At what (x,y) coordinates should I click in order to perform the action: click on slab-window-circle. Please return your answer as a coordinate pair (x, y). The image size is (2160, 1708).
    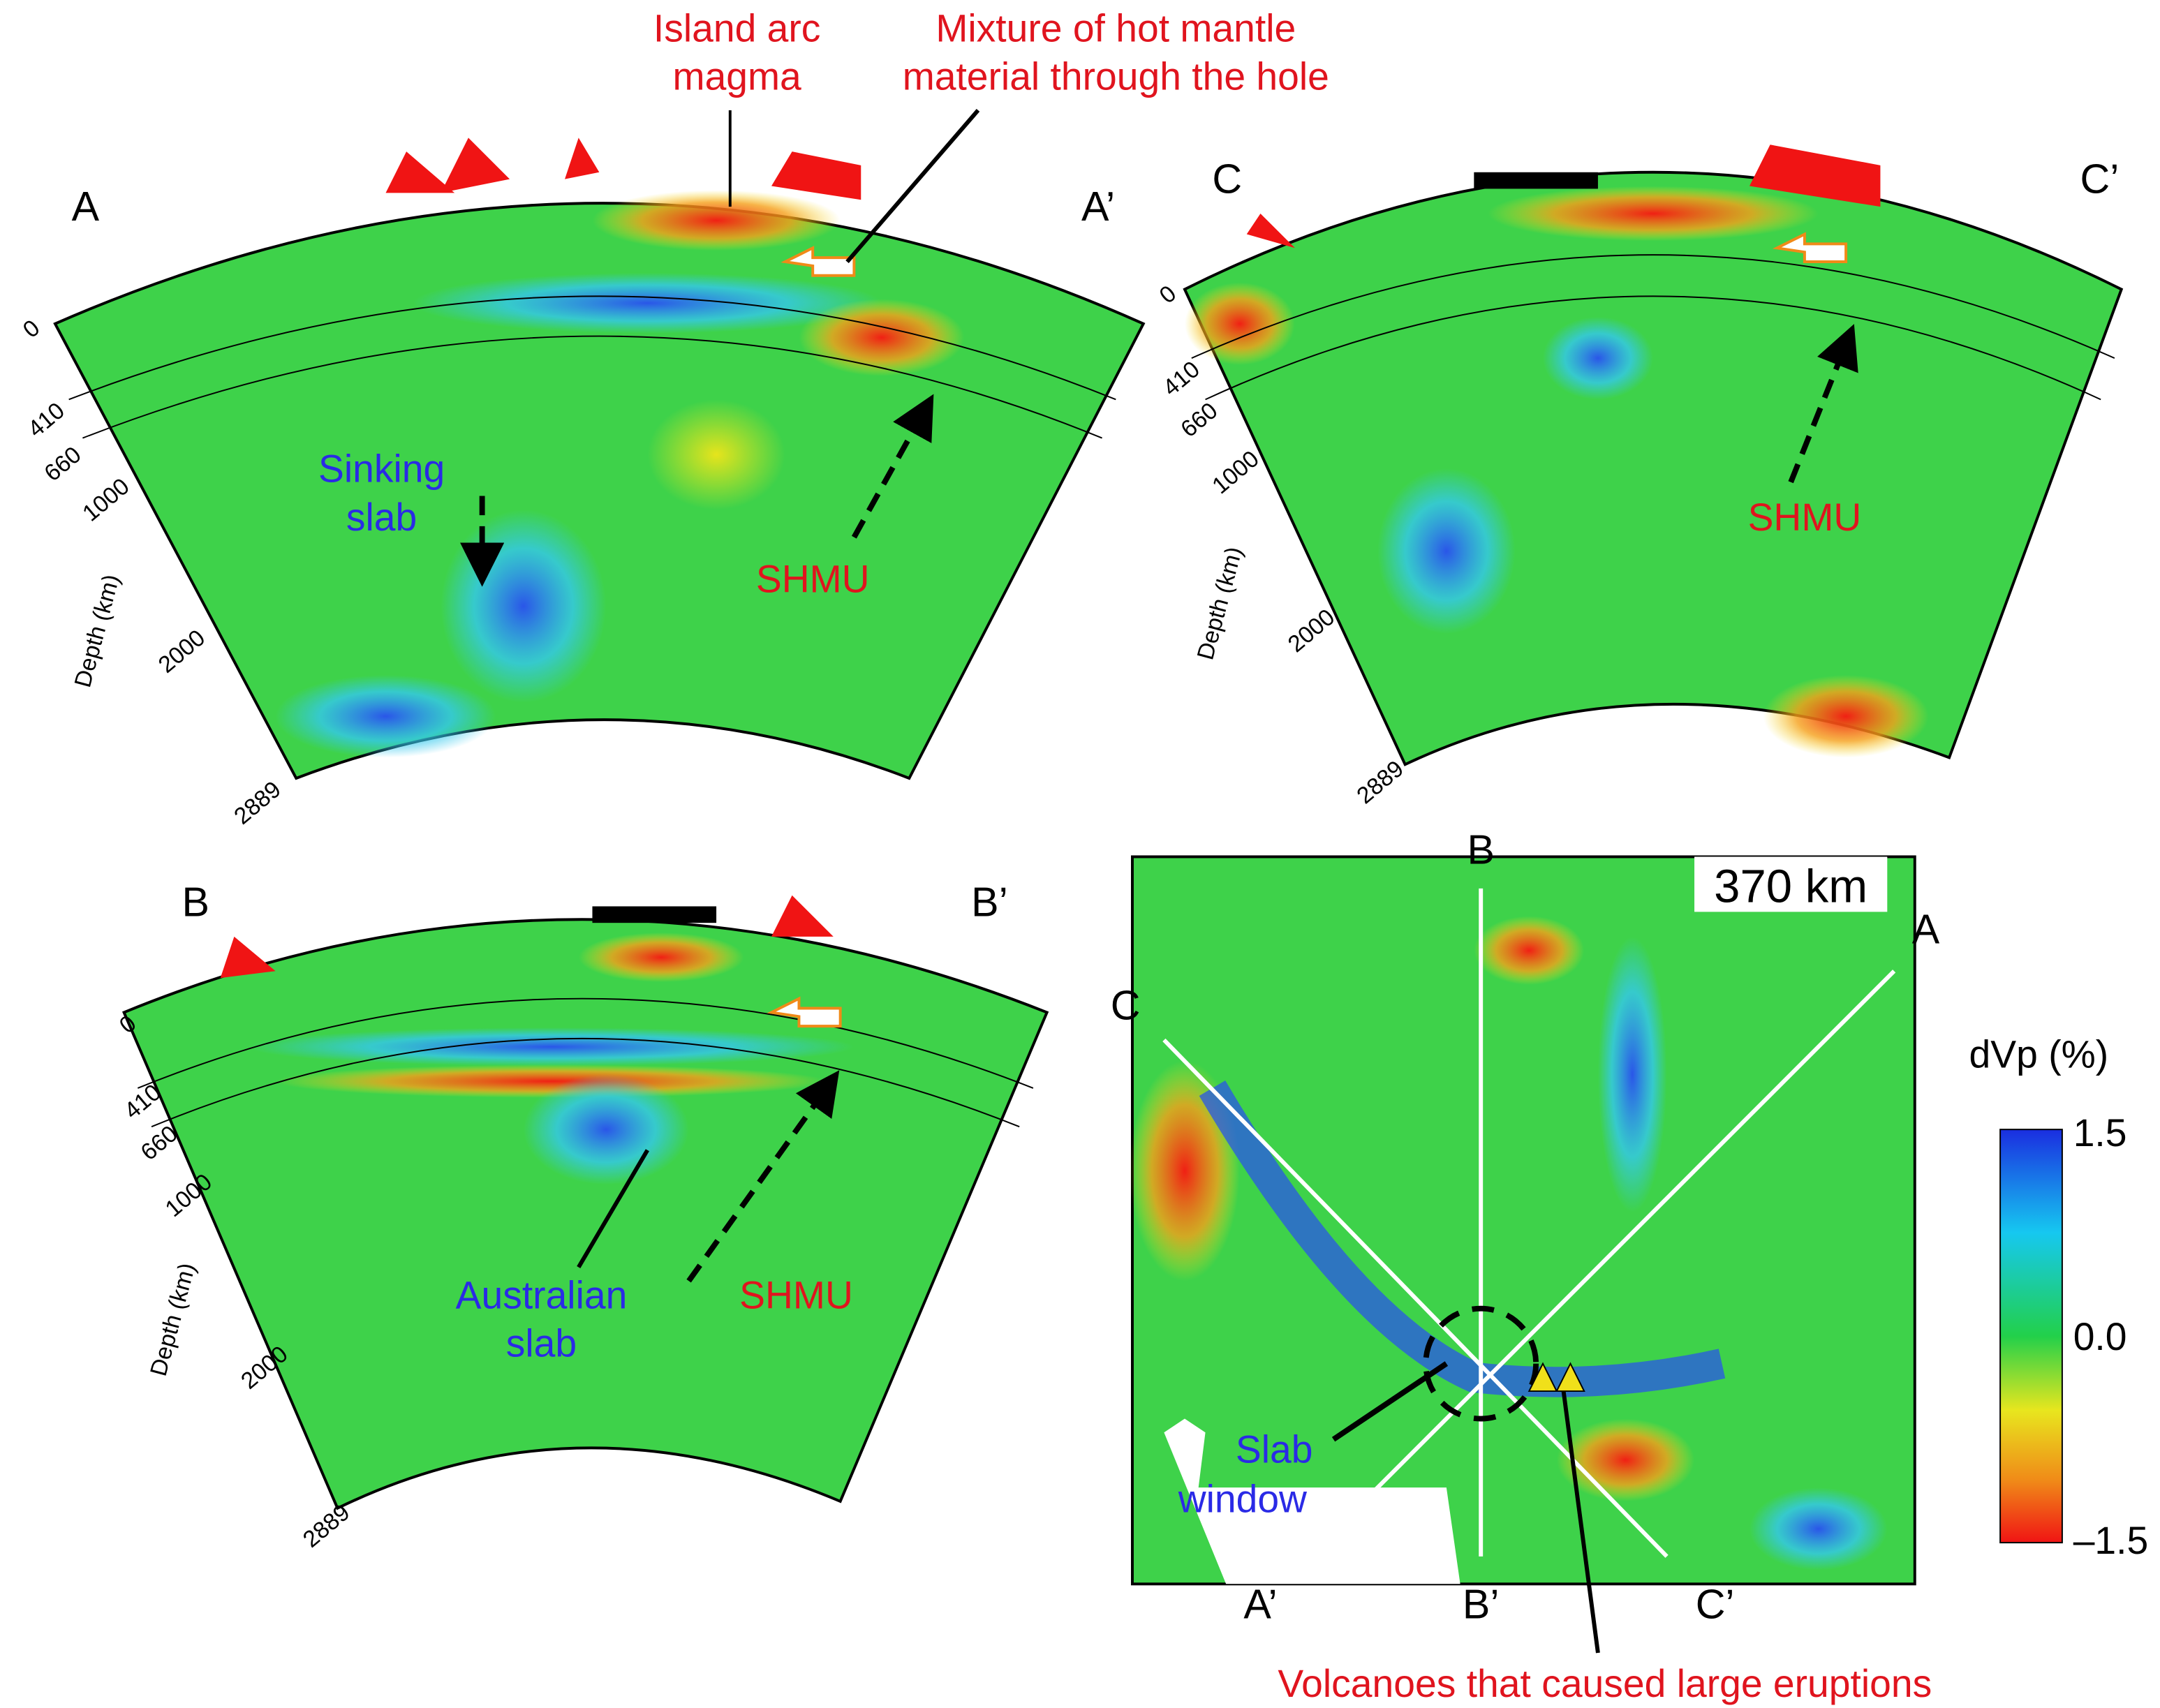
    Looking at the image, I should click on (1481, 1363).